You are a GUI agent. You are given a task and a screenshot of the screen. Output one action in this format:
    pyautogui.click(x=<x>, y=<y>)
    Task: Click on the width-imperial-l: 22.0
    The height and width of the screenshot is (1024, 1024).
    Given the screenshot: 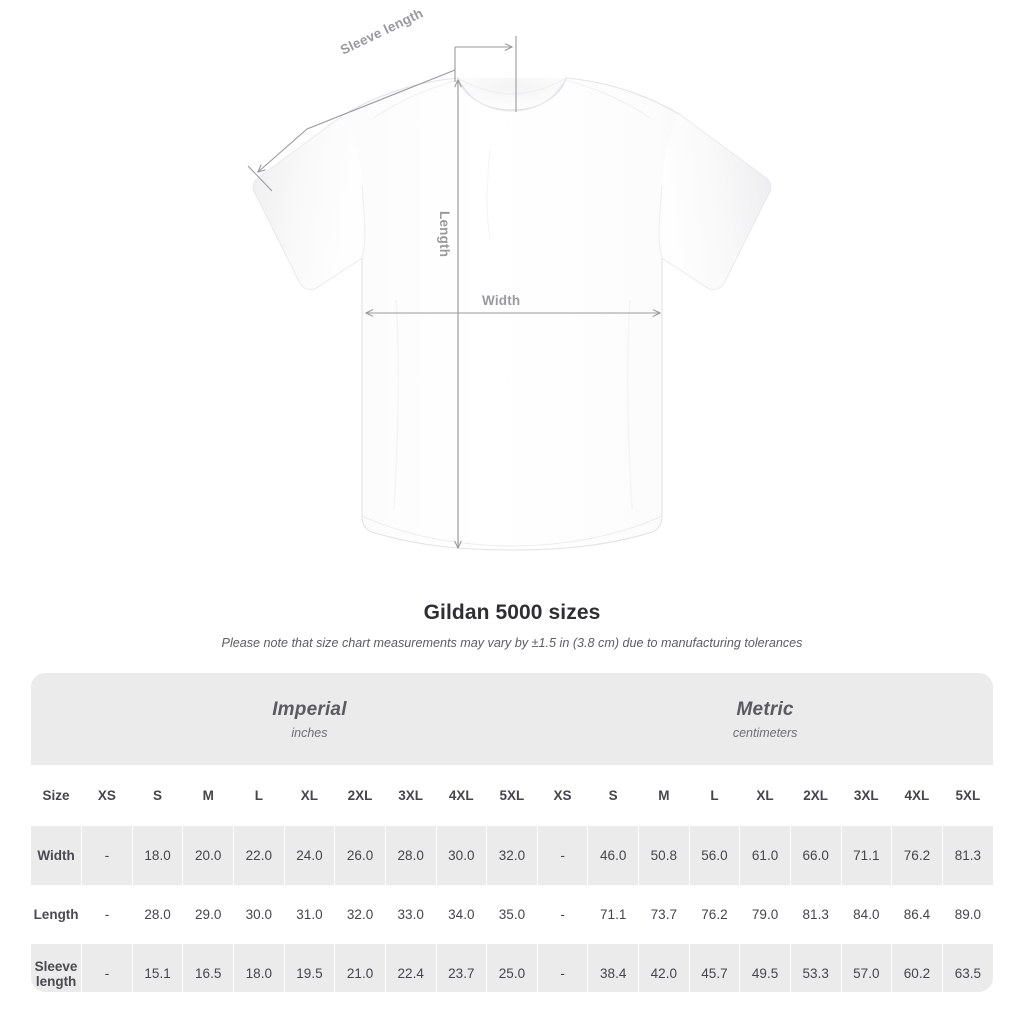 What is the action you would take?
    pyautogui.click(x=259, y=855)
    